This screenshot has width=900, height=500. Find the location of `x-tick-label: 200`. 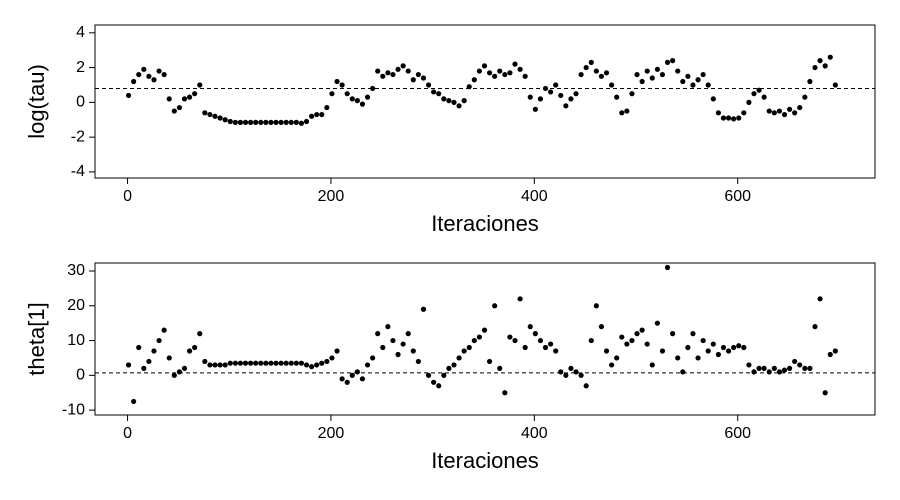

x-tick-label: 200 is located at coordinates (331, 196).